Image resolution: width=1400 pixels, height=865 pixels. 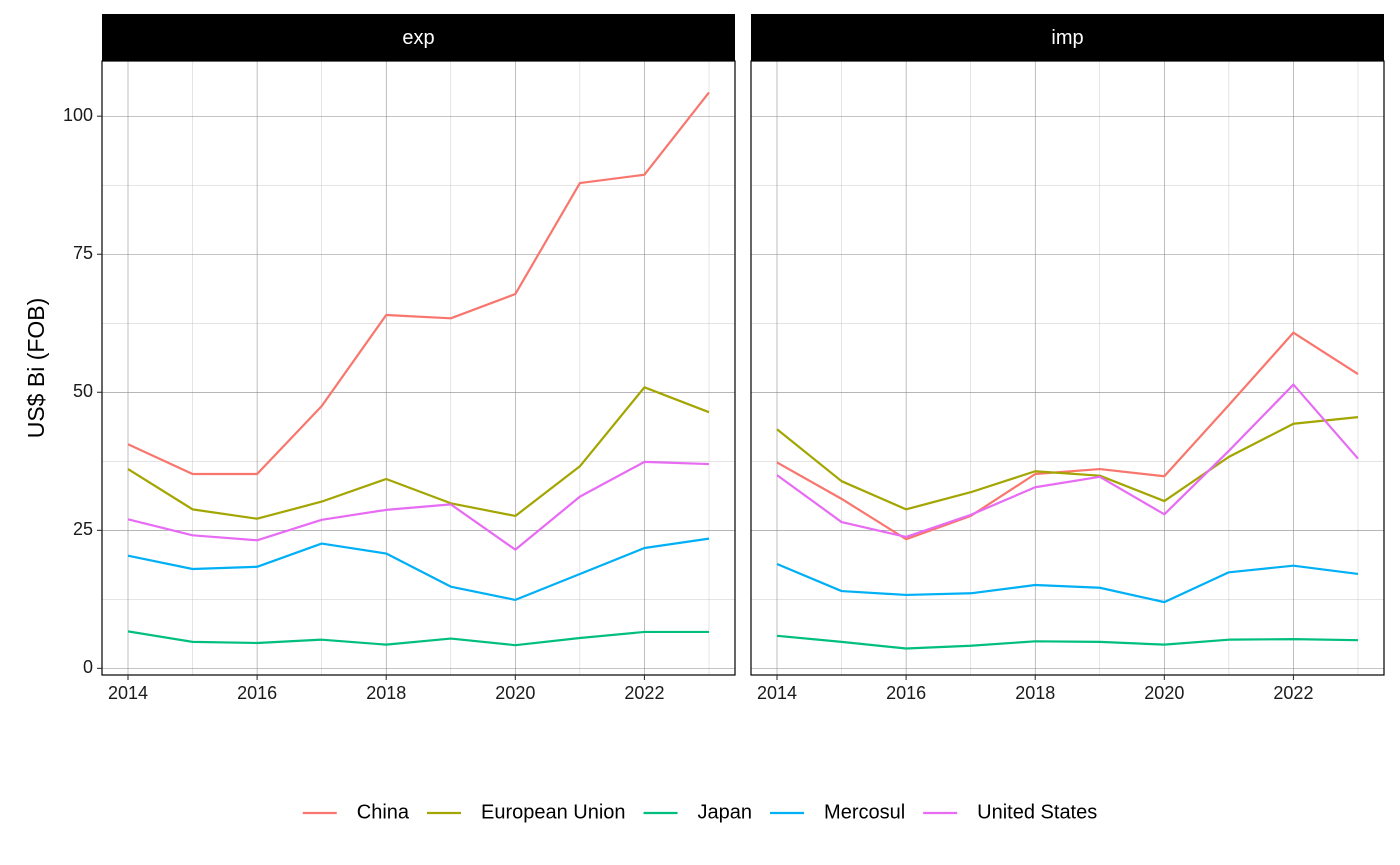 What do you see at coordinates (36, 368) in the screenshot?
I see `y-axis-title: US$ Bi (FOB)` at bounding box center [36, 368].